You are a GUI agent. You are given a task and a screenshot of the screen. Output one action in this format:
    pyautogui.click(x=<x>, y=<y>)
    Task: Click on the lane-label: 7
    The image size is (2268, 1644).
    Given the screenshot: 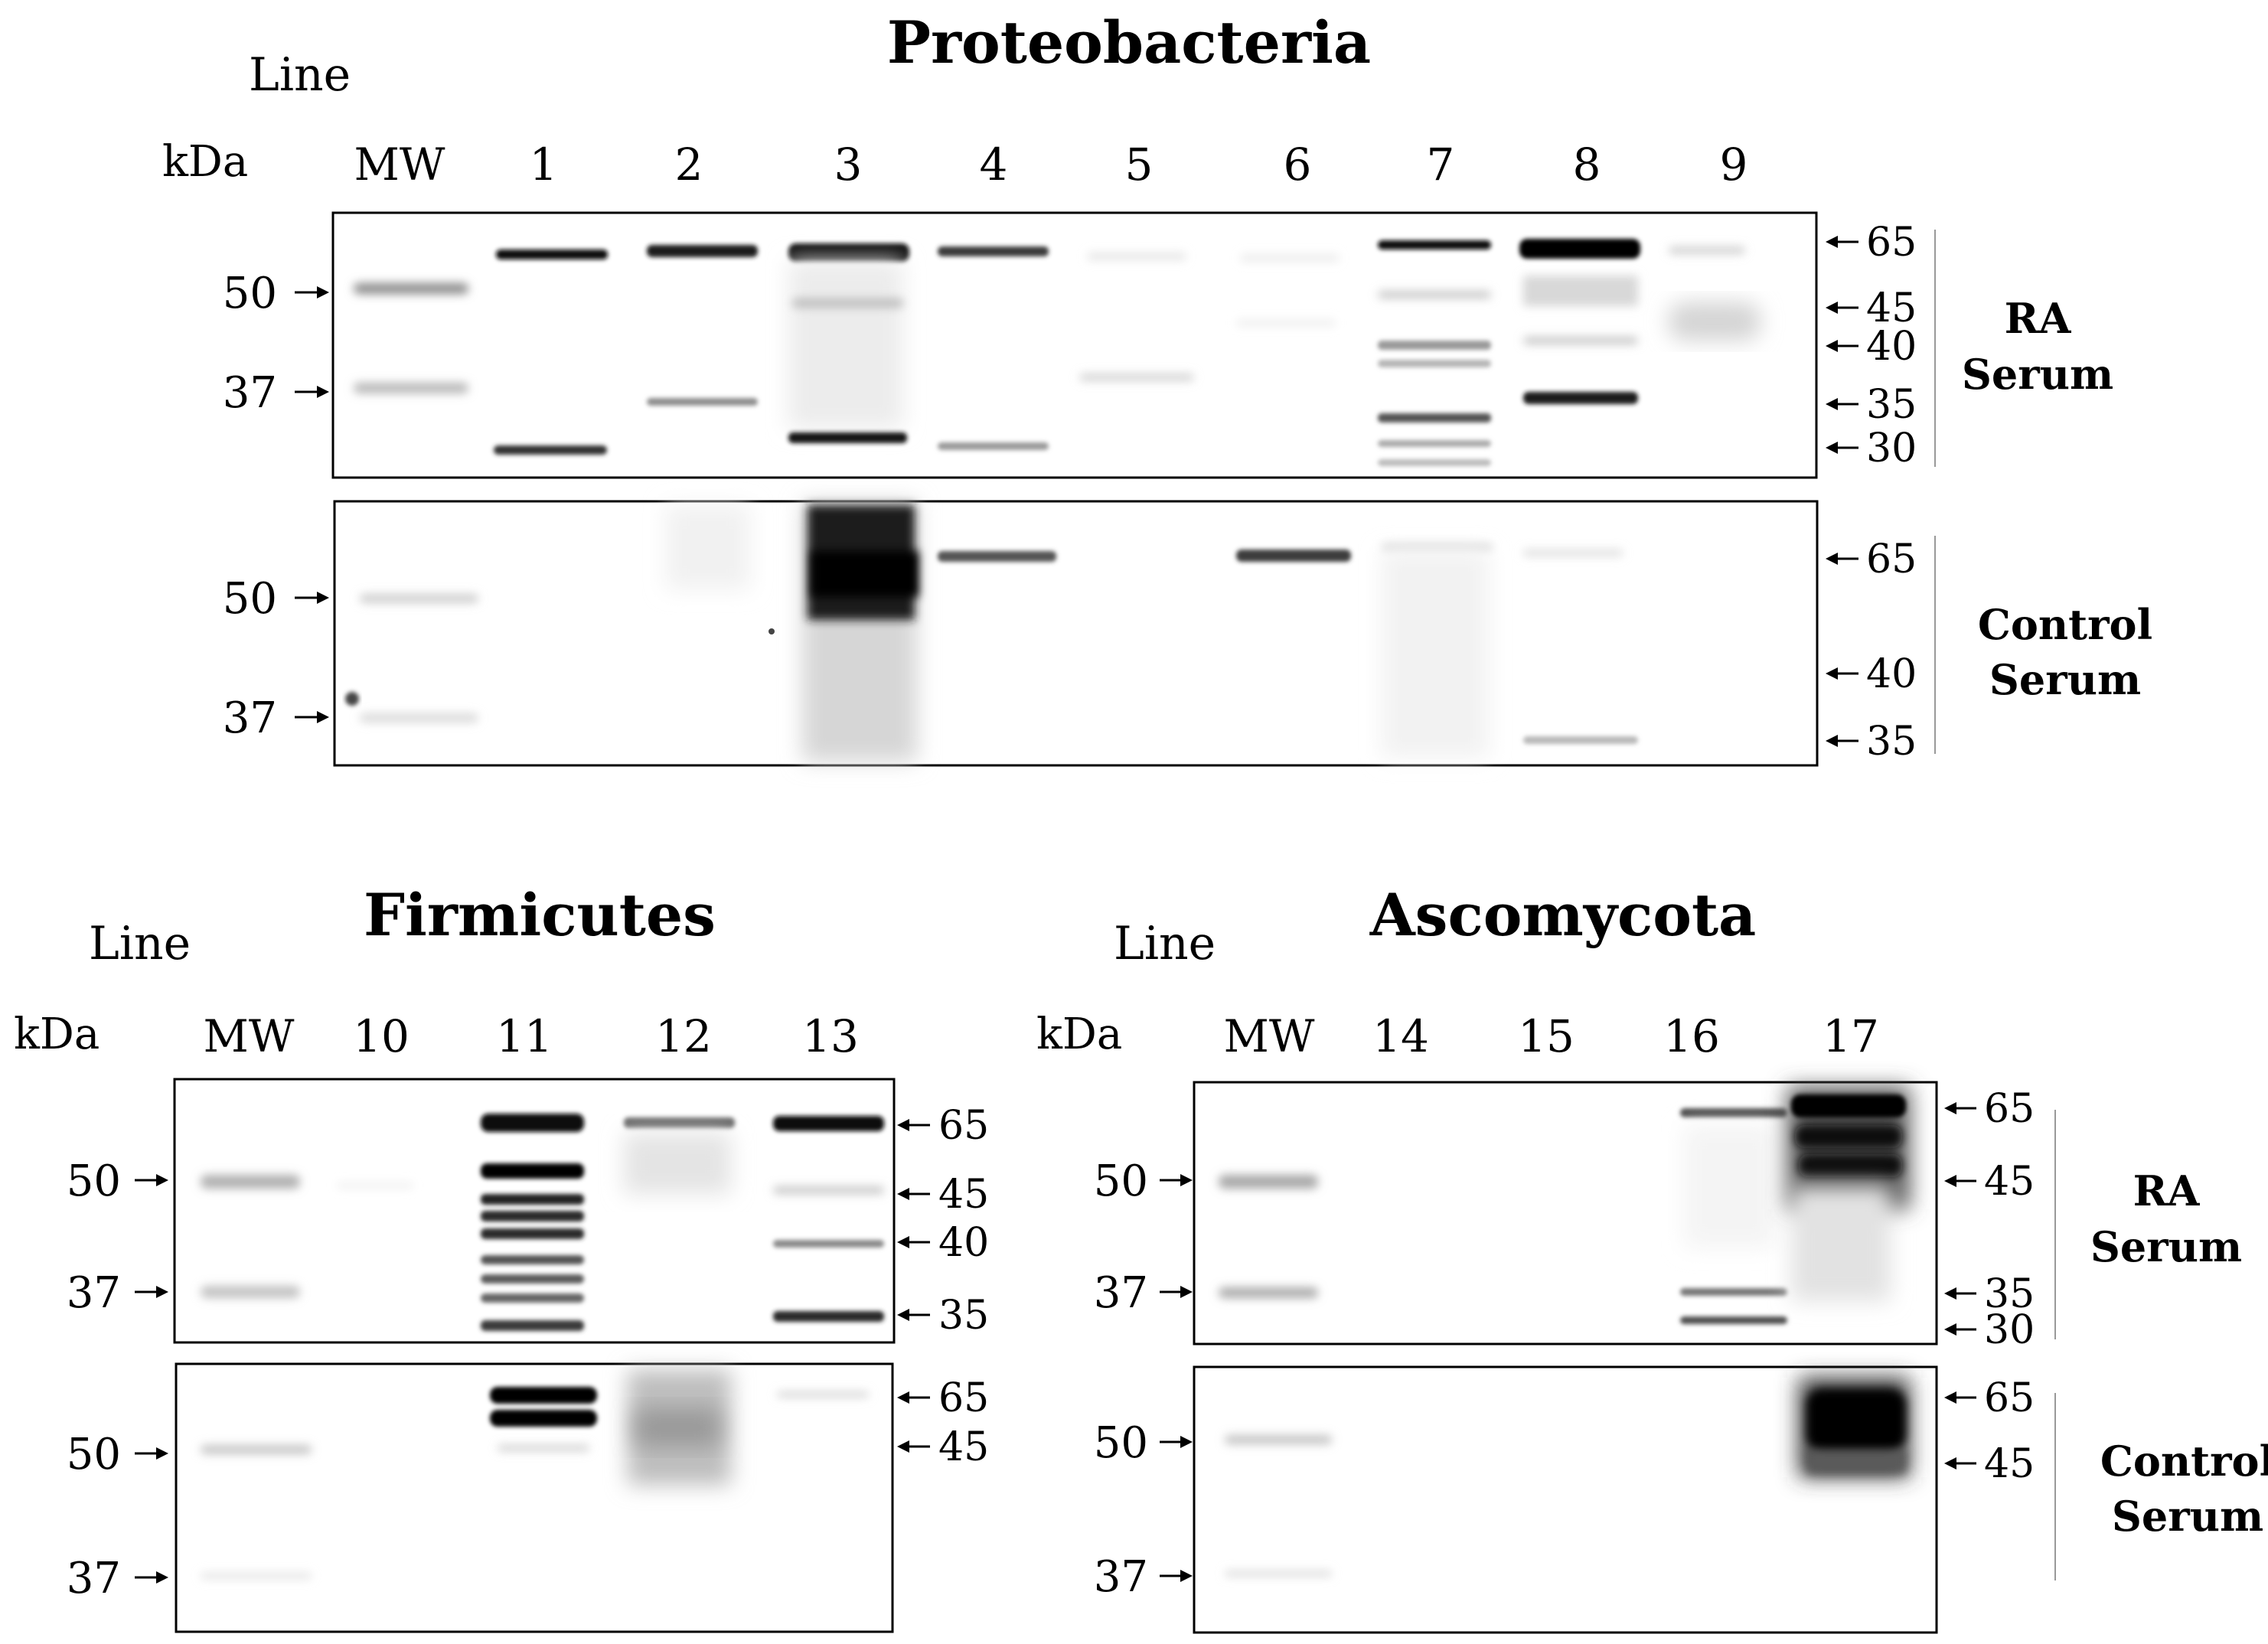 What is the action you would take?
    pyautogui.click(x=1441, y=165)
    